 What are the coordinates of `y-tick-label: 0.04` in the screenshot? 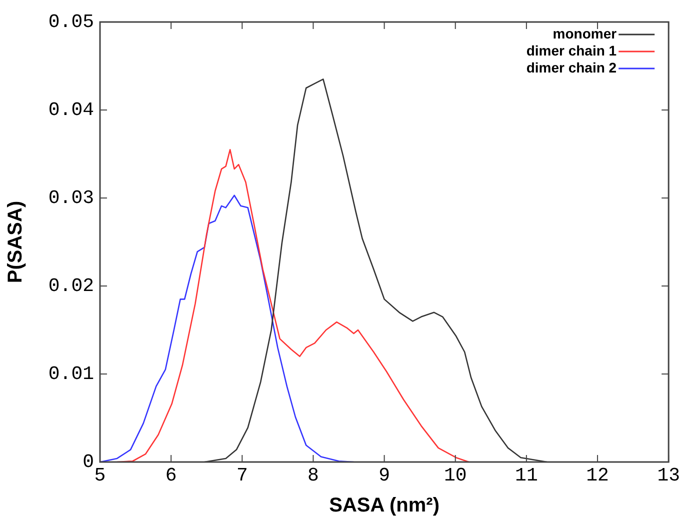 It's located at (71, 110).